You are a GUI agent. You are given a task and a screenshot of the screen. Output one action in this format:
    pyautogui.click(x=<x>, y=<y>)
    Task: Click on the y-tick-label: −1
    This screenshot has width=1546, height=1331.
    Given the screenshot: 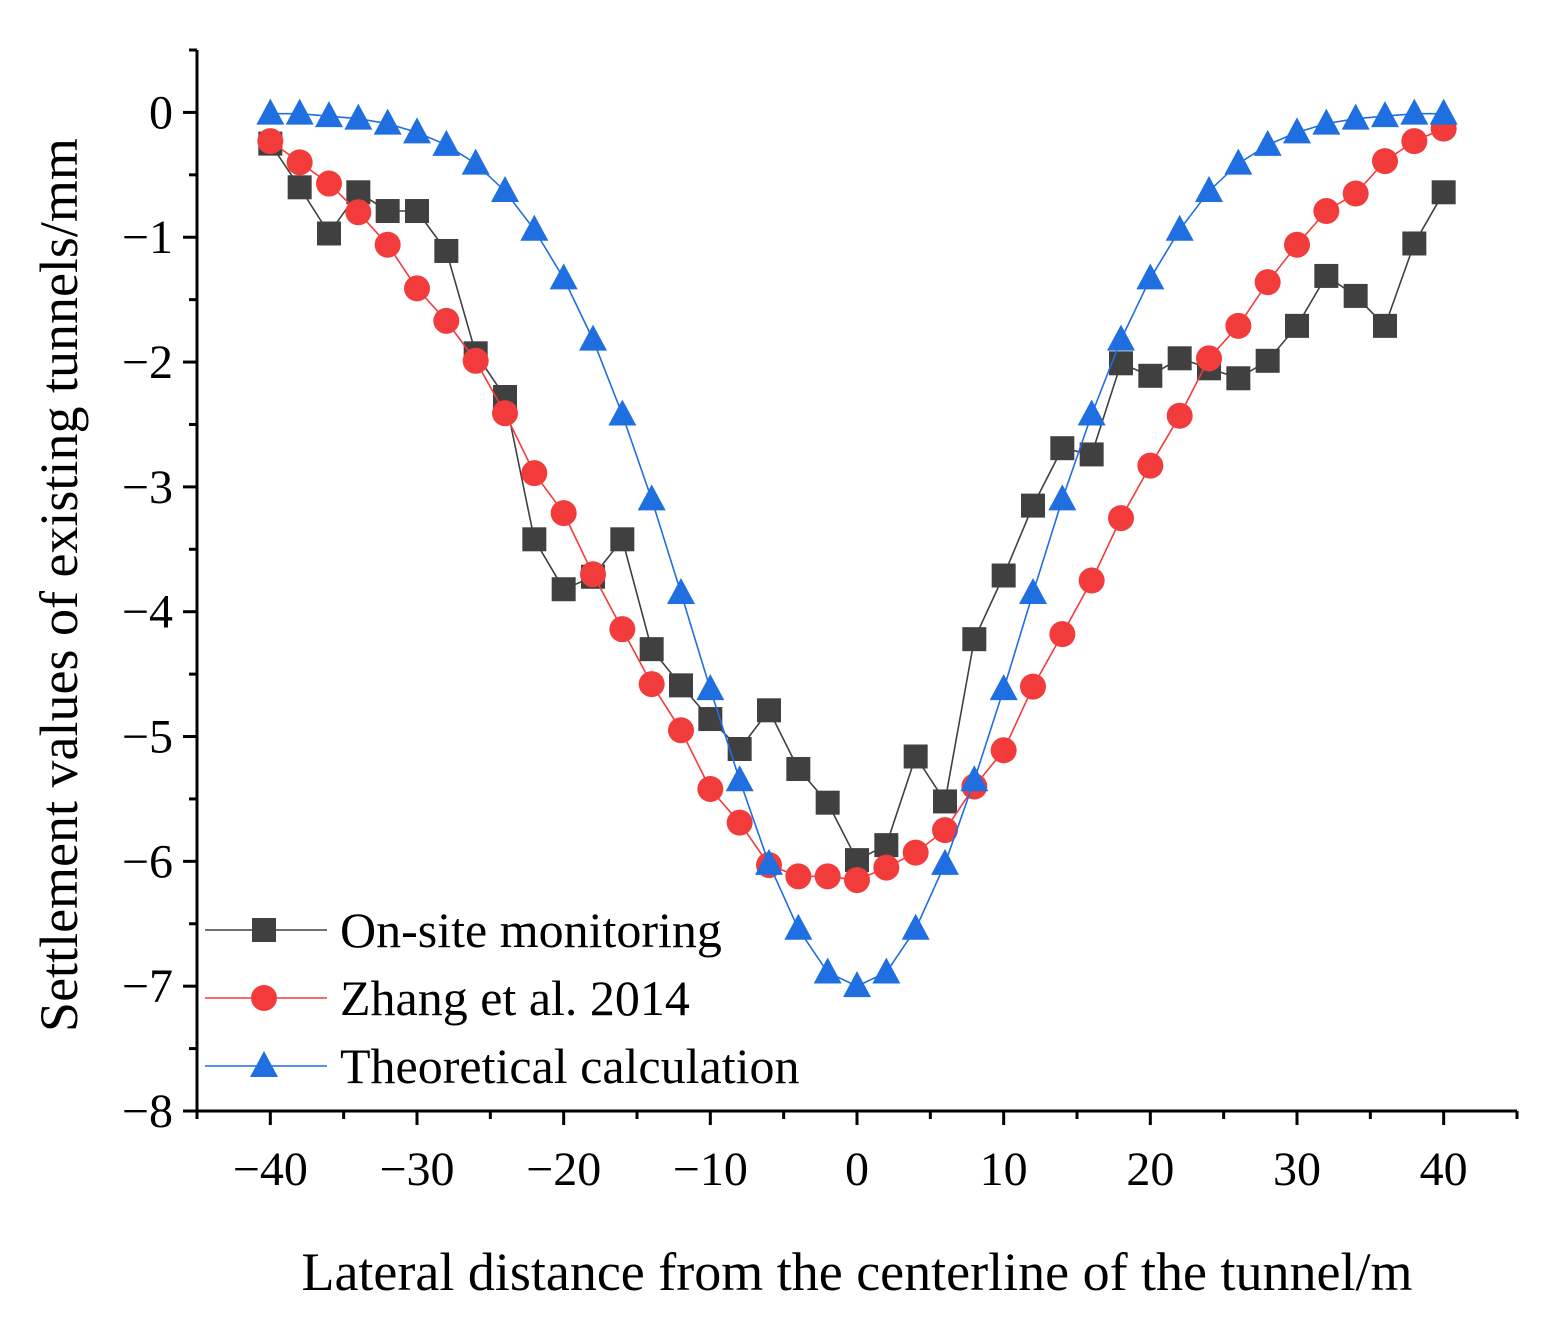 What is the action you would take?
    pyautogui.click(x=147, y=237)
    